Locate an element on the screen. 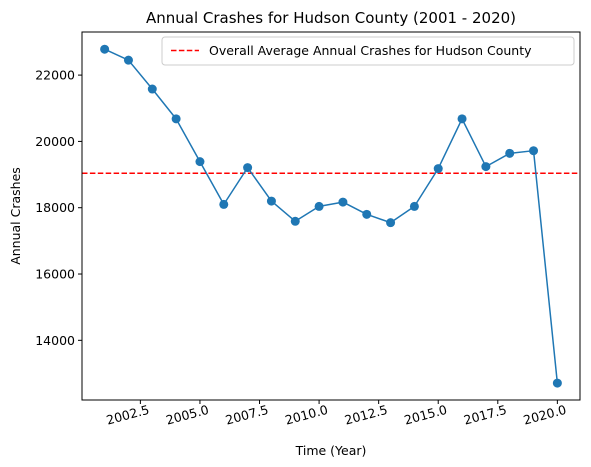 This screenshot has height=467, width=591. y-tick-label: 18000 is located at coordinates (55, 207).